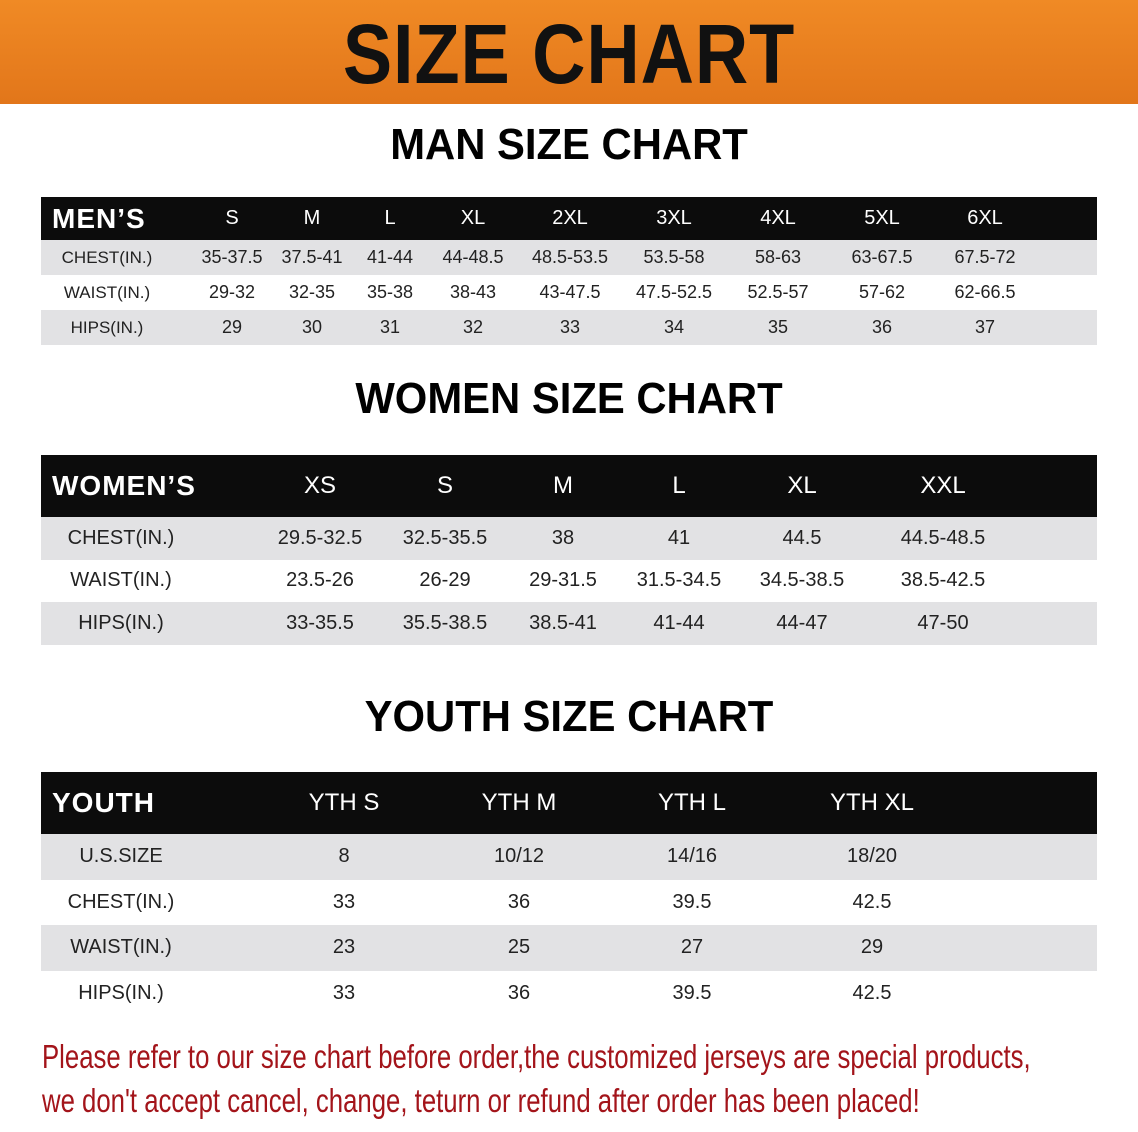  Describe the element at coordinates (778, 257) in the screenshot. I see `measurement-value: 58-63` at that location.